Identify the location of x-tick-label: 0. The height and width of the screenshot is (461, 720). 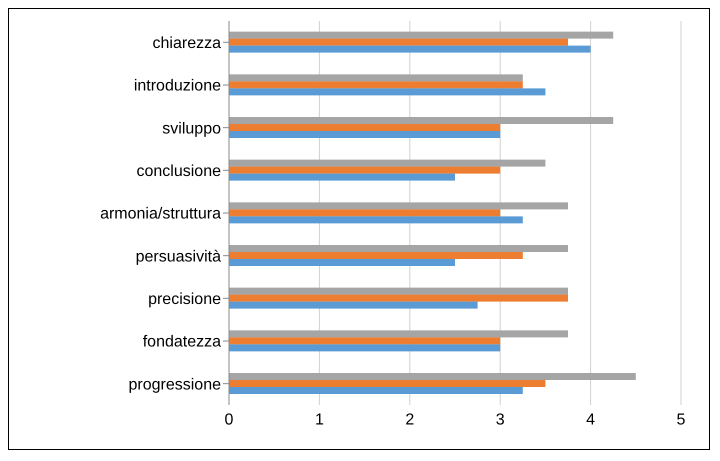
(229, 419).